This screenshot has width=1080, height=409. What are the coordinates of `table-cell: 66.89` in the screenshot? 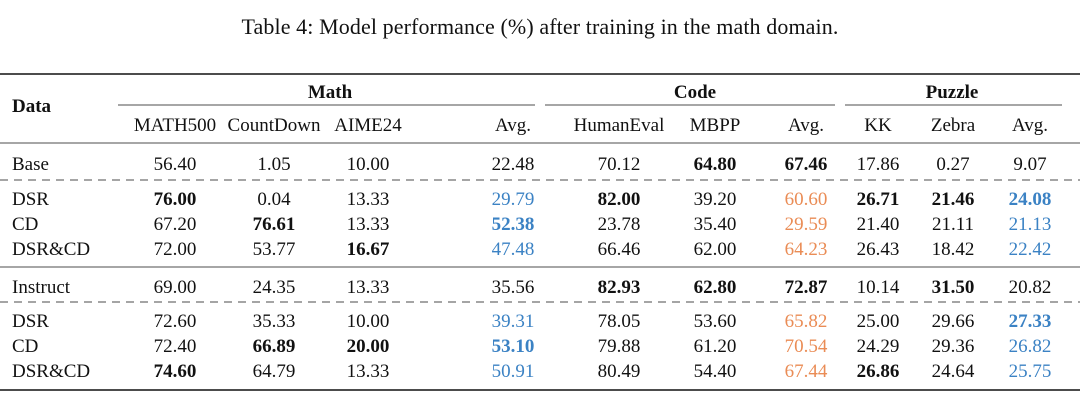 It's located at (274, 346).